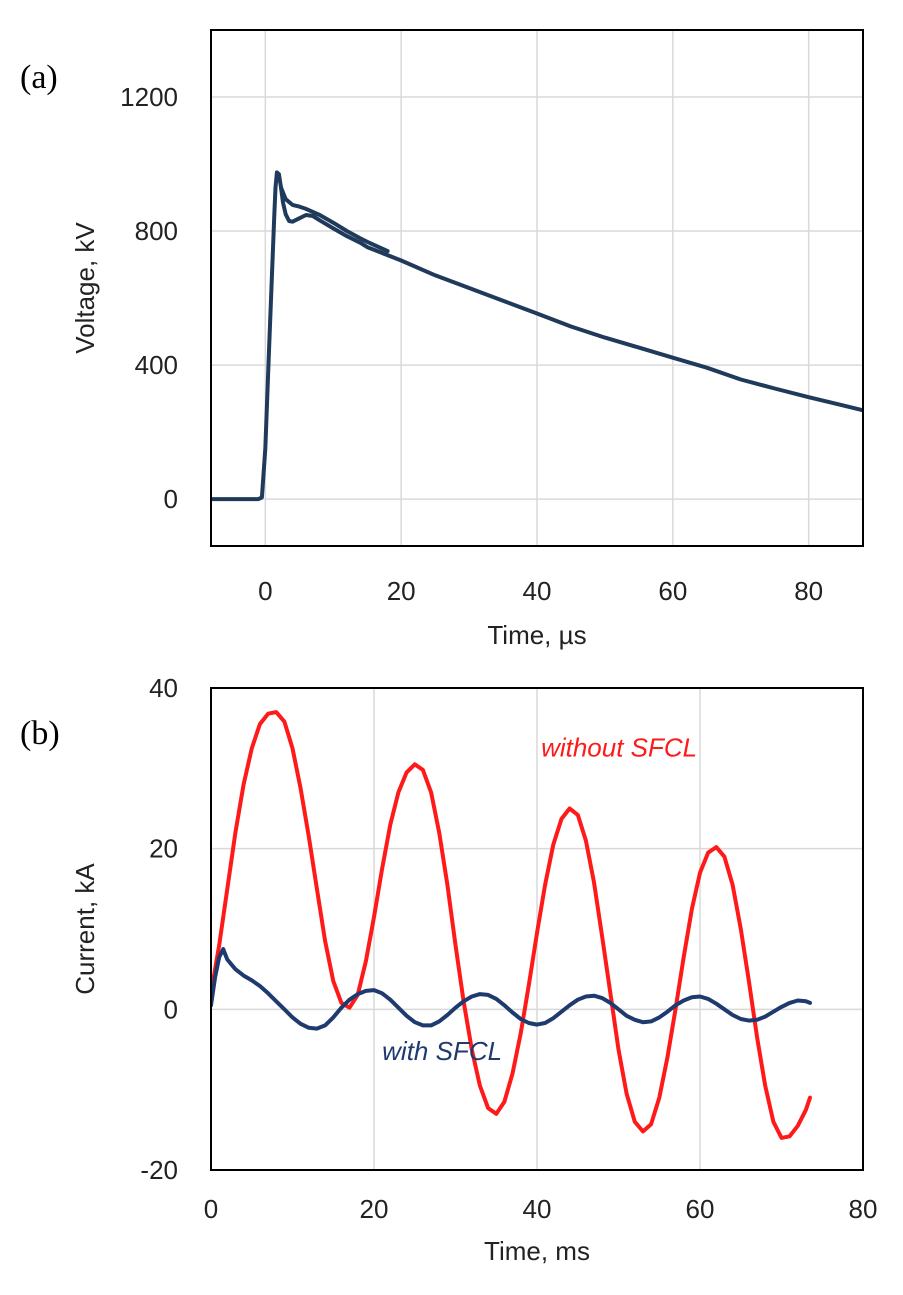 This screenshot has height=1295, width=903. Describe the element at coordinates (401, 591) in the screenshot. I see `chart-a-x-tick-label: 20` at that location.